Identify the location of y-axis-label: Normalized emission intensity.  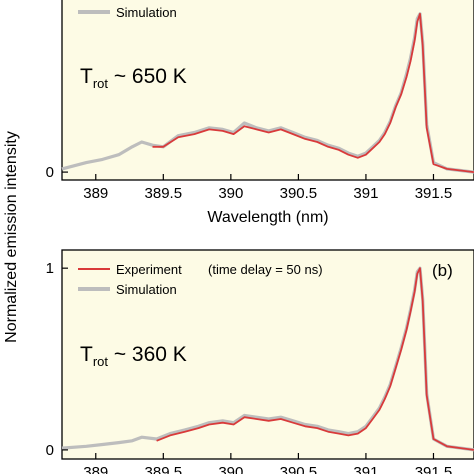
(11, 237).